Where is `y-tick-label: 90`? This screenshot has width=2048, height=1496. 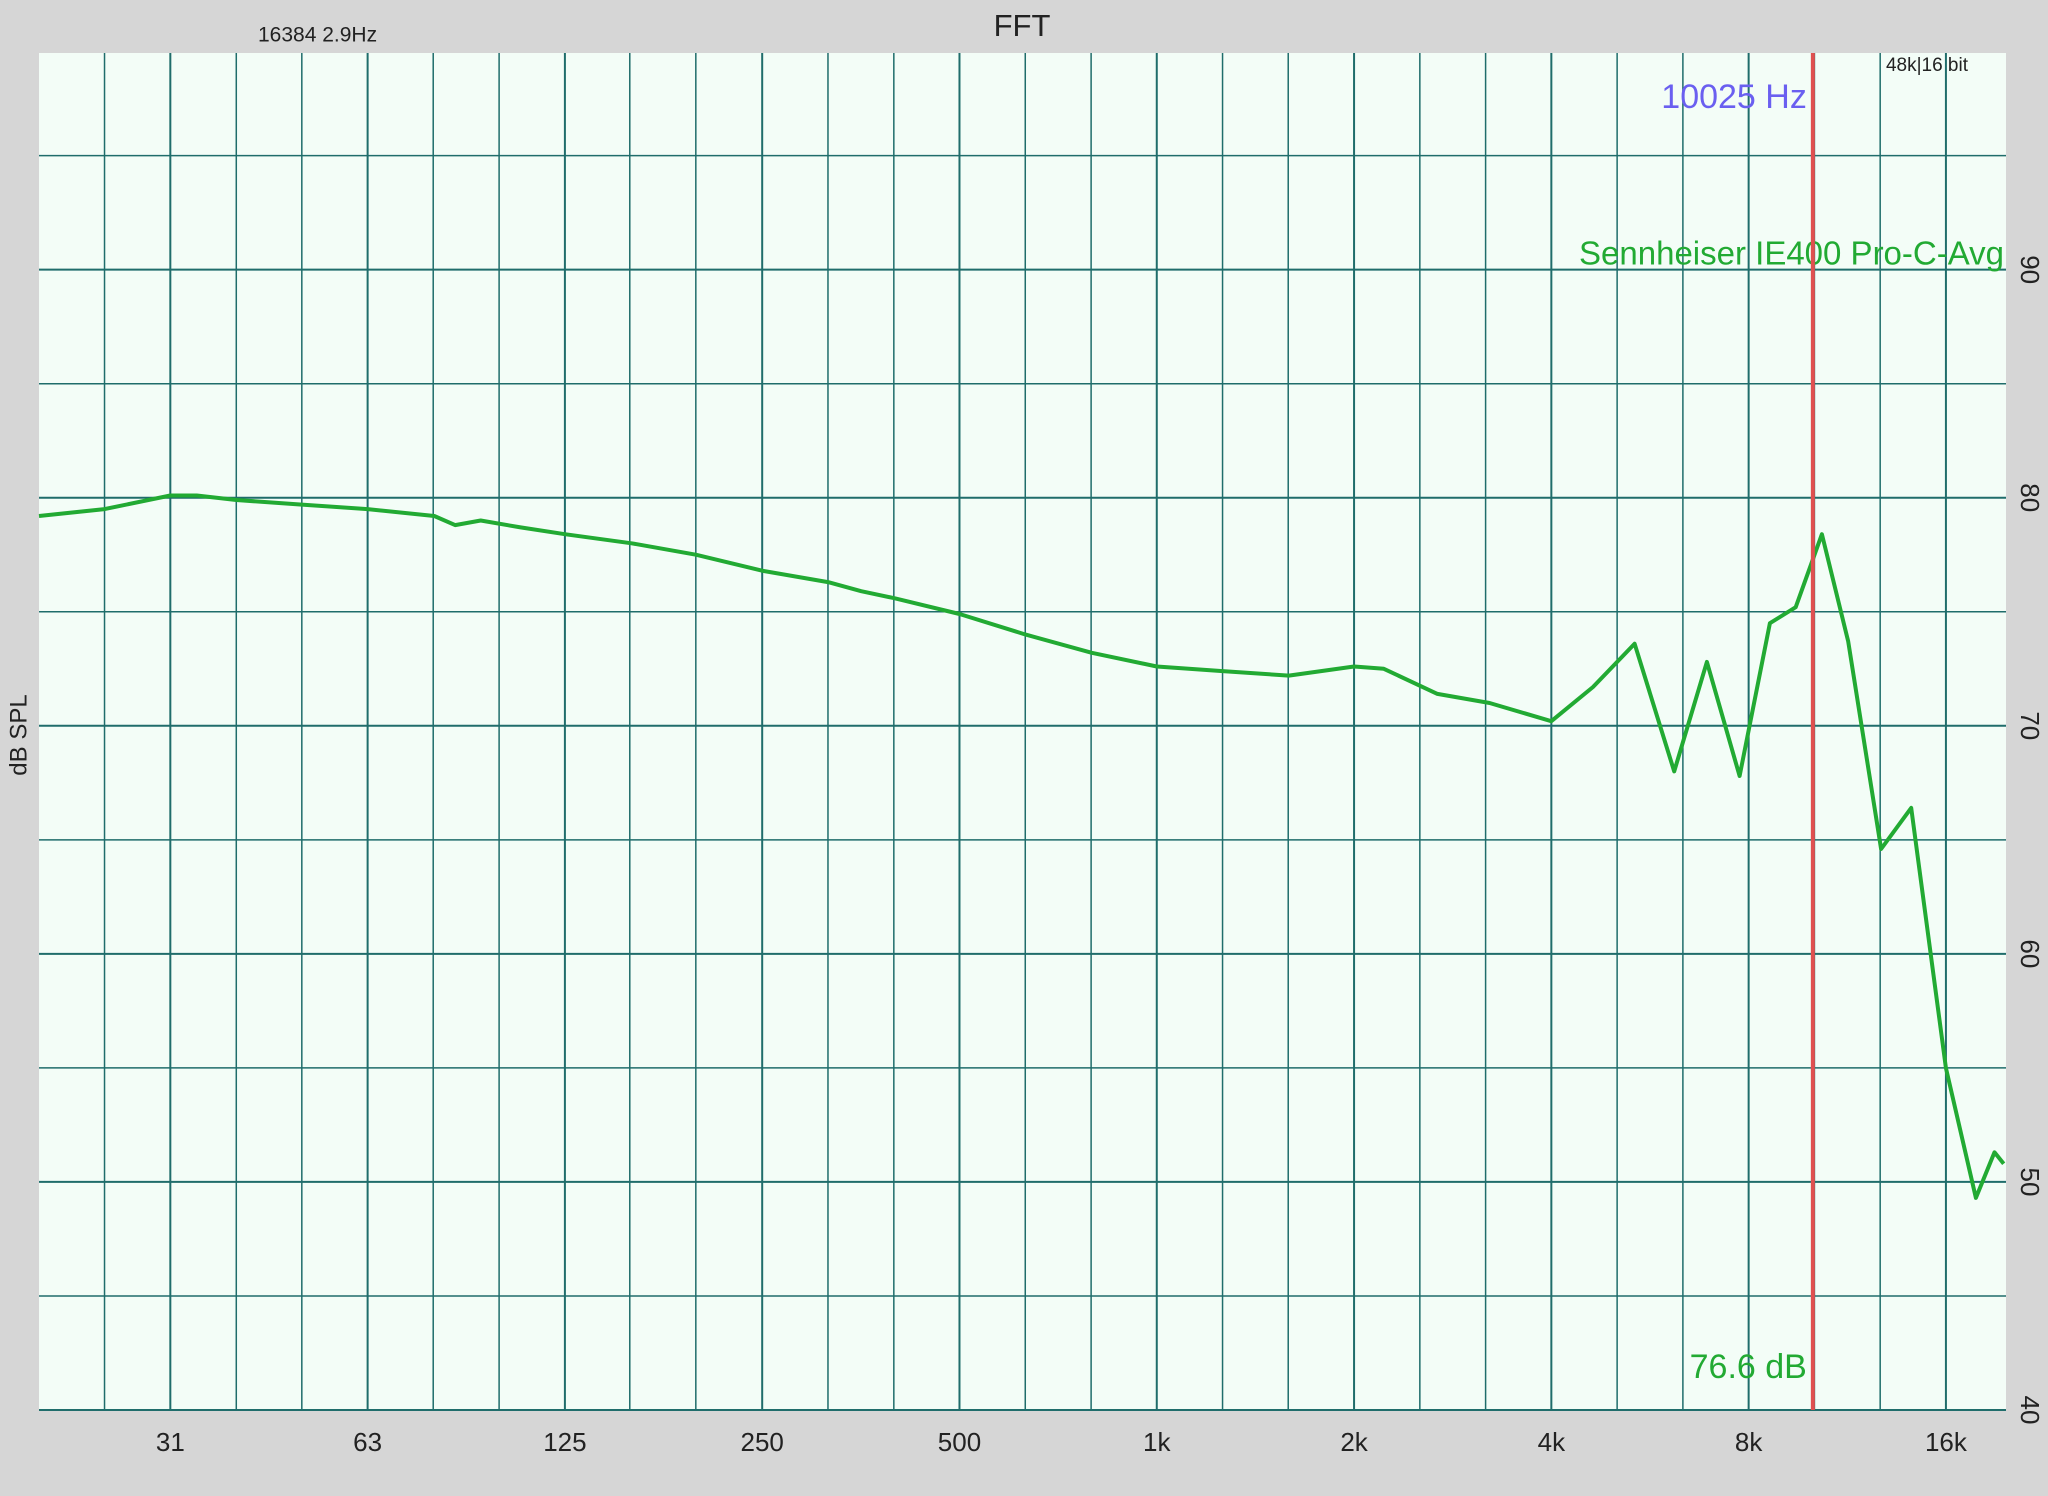
y-tick-label: 90 is located at coordinates (2030, 269).